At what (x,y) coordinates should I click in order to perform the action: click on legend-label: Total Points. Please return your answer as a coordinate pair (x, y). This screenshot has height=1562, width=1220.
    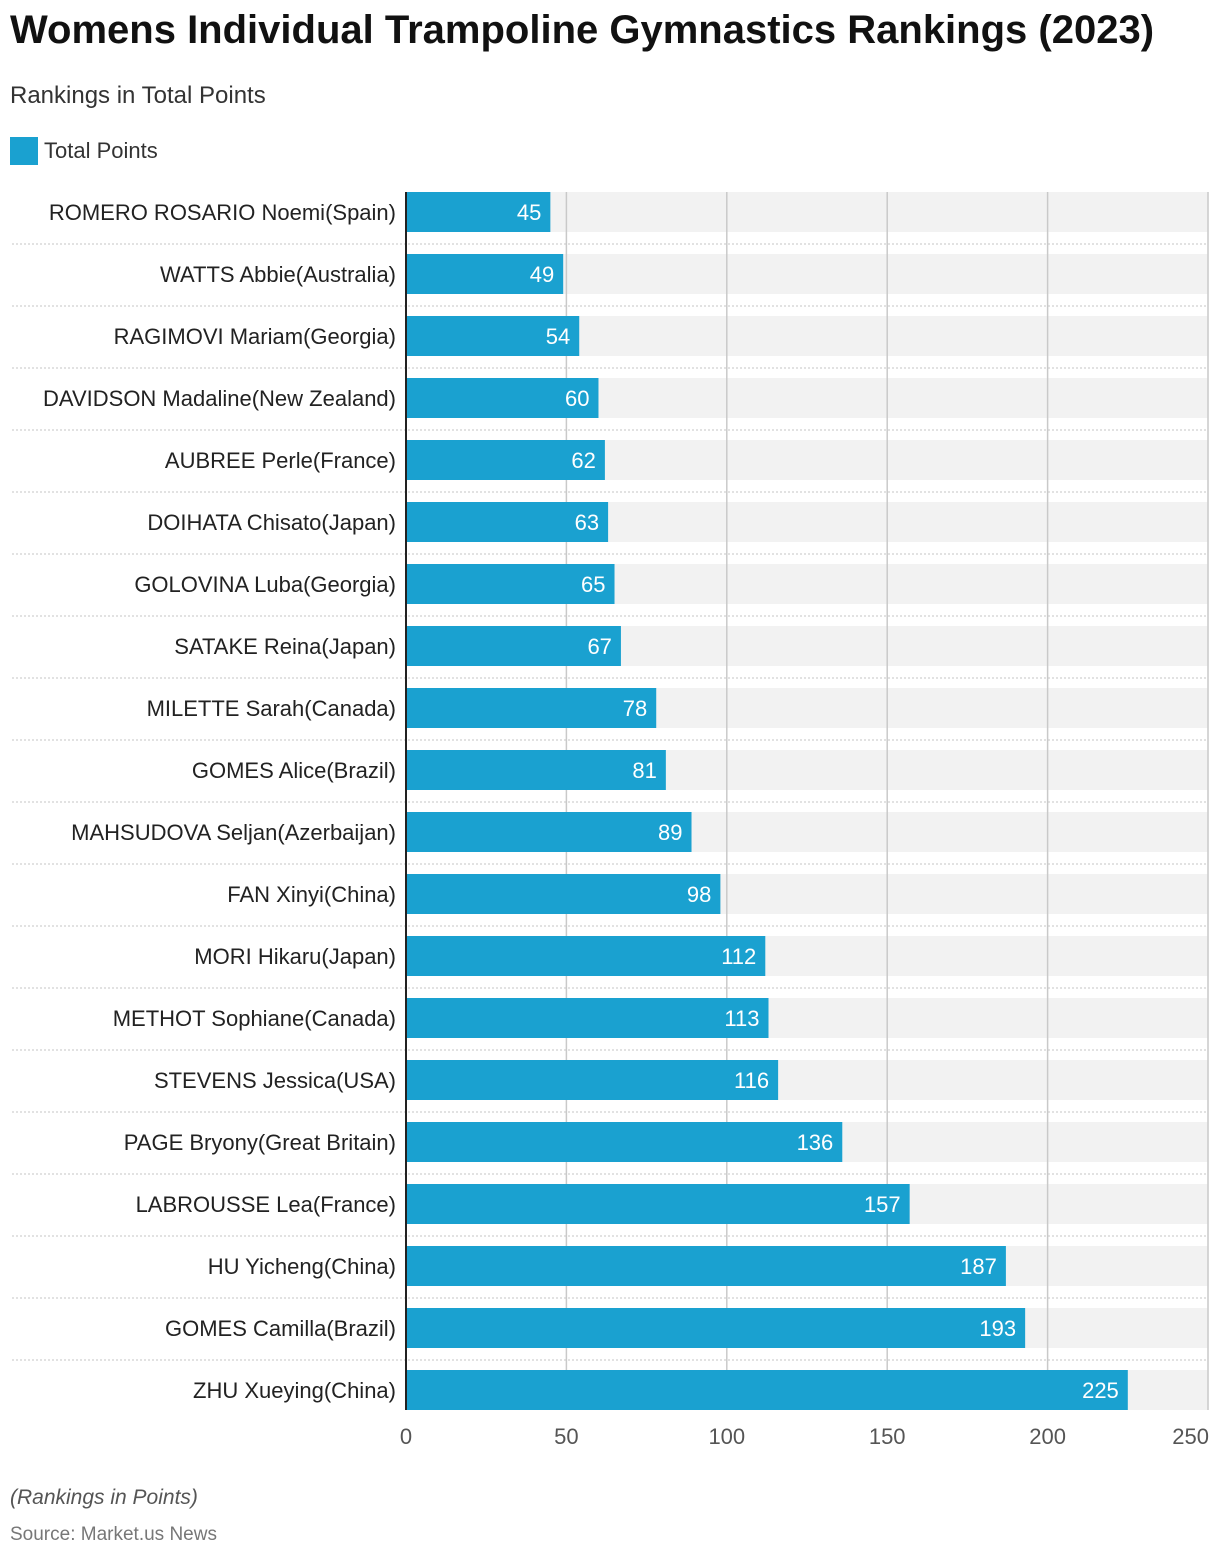
    Looking at the image, I should click on (101, 150).